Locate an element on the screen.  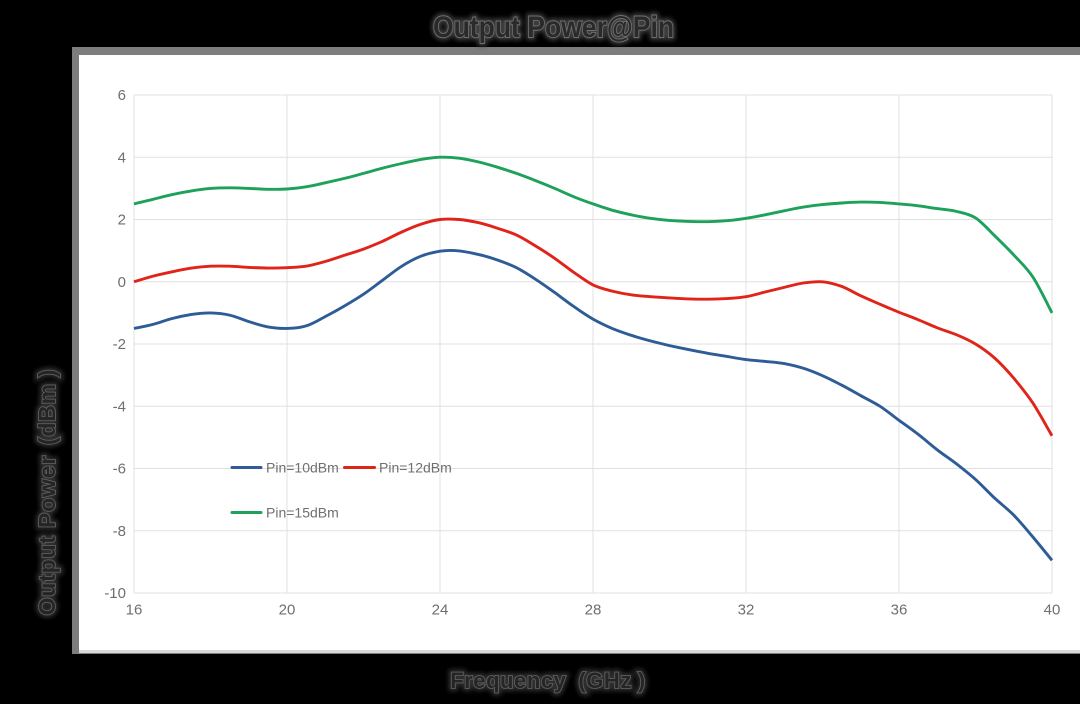
svg-text: 20 is located at coordinates (287, 610).